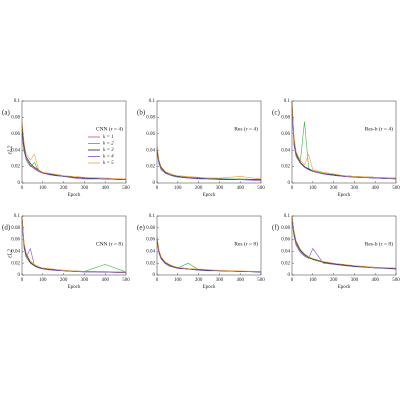 The height and width of the screenshot is (400, 400). What do you see at coordinates (6, 113) in the screenshot?
I see `panel-label: (a)` at bounding box center [6, 113].